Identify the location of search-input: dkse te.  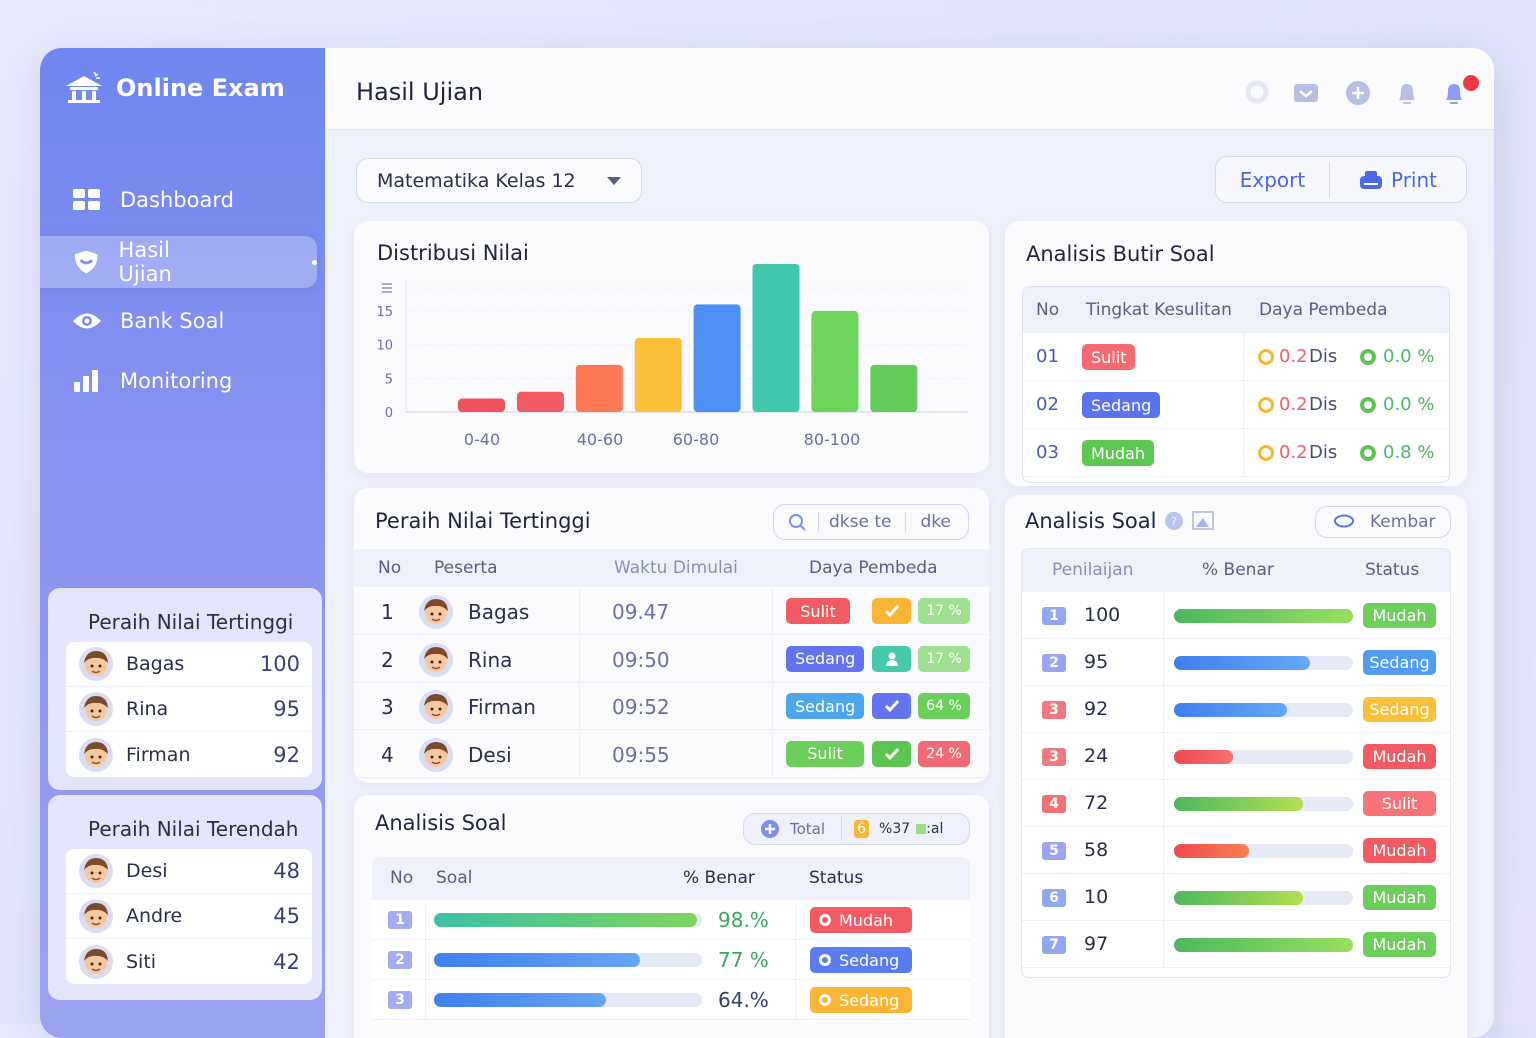
(861, 522).